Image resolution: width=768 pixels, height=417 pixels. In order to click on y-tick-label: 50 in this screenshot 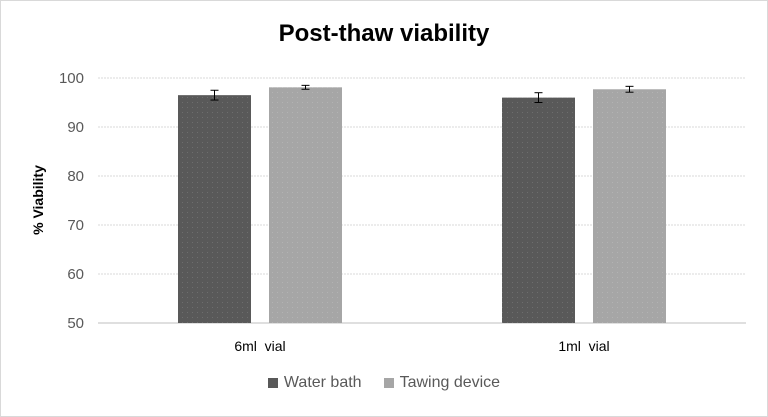, I will do `click(75, 323)`.